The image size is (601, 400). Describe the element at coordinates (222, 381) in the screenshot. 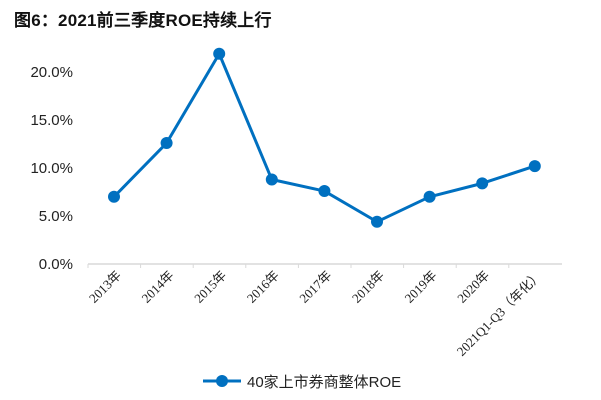

I see `legend-marker-icon` at that location.